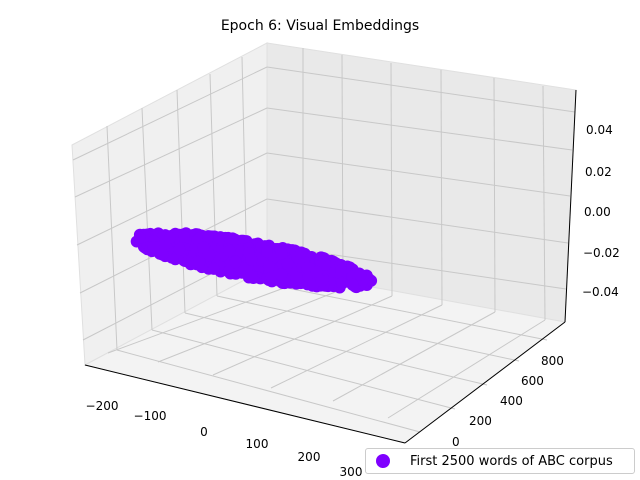 Image resolution: width=640 pixels, height=480 pixels. What do you see at coordinates (351, 472) in the screenshot?
I see `x-tick-label: 300` at bounding box center [351, 472].